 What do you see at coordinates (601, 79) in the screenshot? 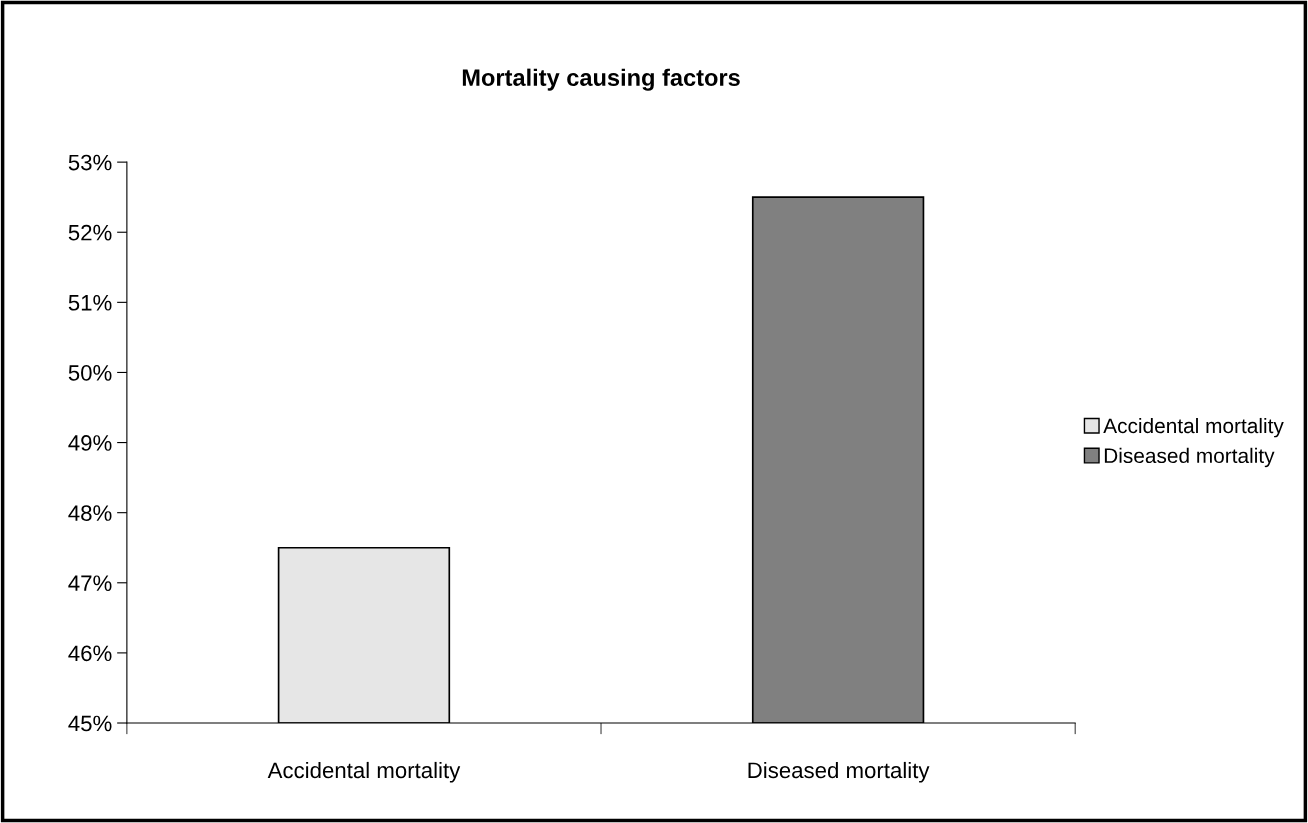
I see `chart-title: Mortality causing factors` at bounding box center [601, 79].